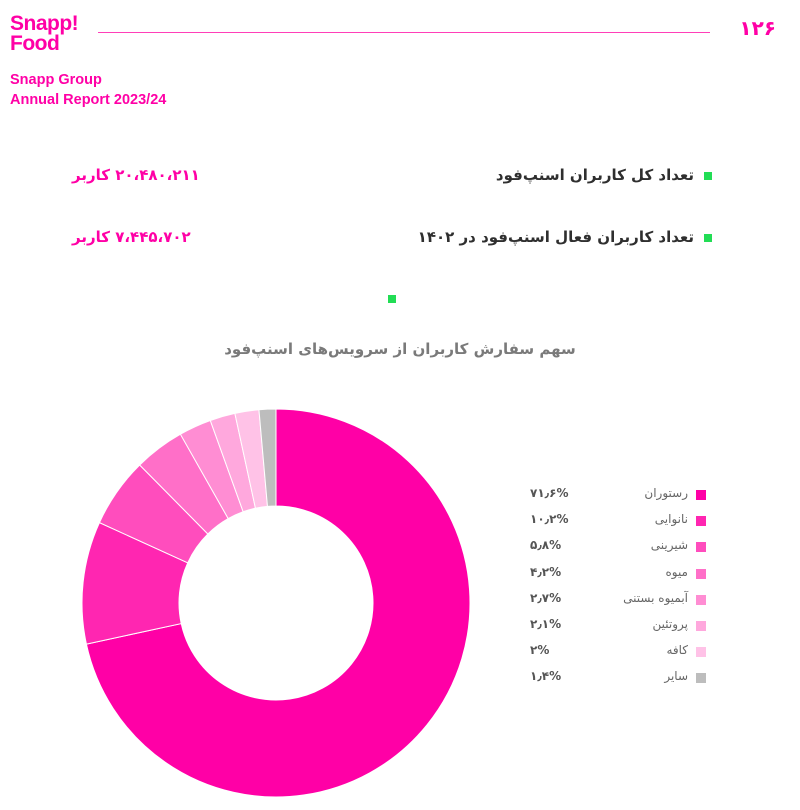 Image resolution: width=800 pixels, height=810 pixels. What do you see at coordinates (677, 650) in the screenshot?
I see `legend-label: کافه` at bounding box center [677, 650].